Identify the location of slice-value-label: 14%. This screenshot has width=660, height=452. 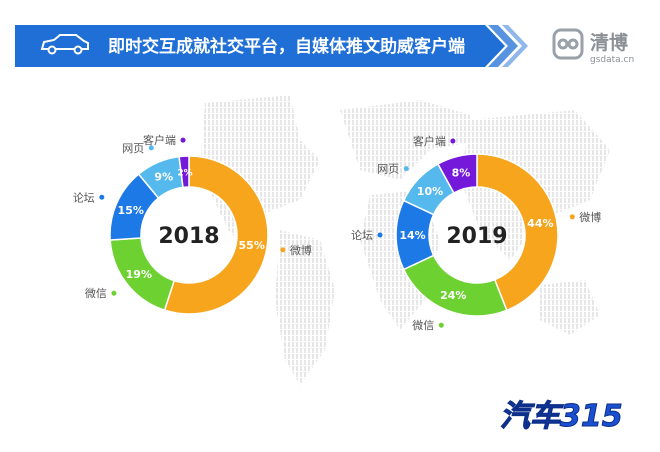
(412, 235).